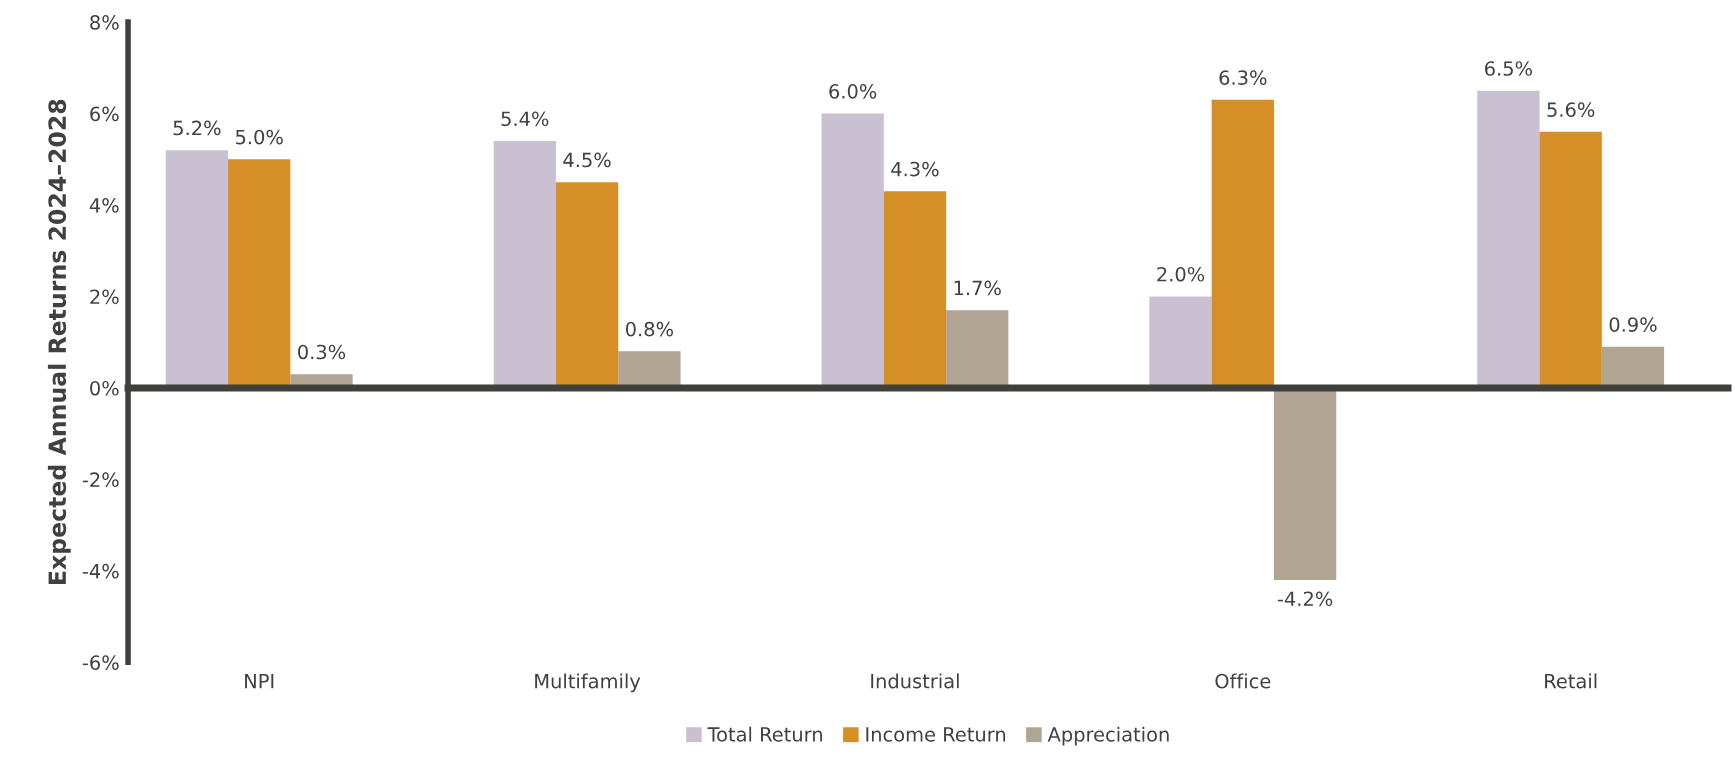 The image size is (1735, 763). Describe the element at coordinates (100, 571) in the screenshot. I see `y-tick-label: -4%` at that location.